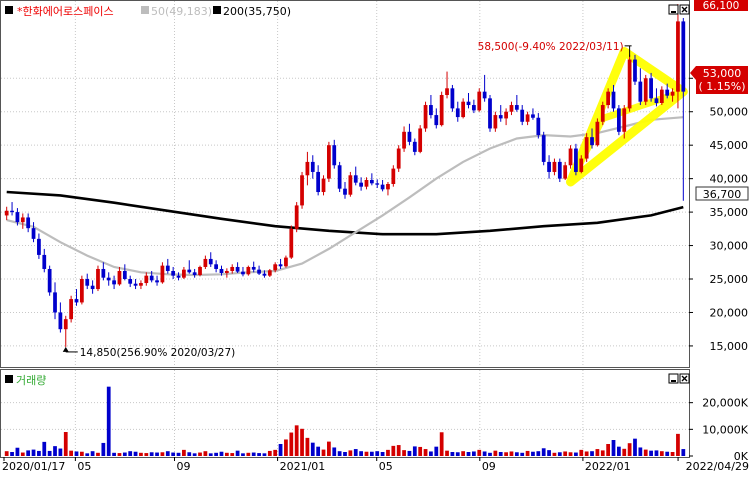 The height and width of the screenshot is (478, 751). What do you see at coordinates (725, 429) in the screenshot?
I see `volume-tick-label: 10,000K` at bounding box center [725, 429].